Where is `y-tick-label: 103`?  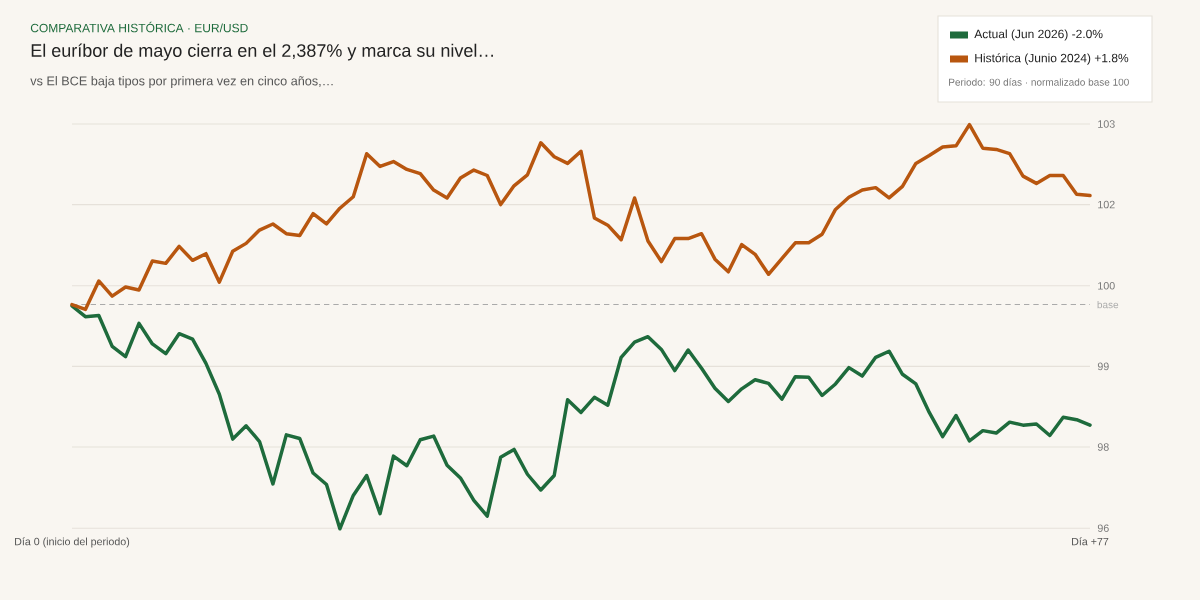 y-tick-label: 103 is located at coordinates (1106, 124).